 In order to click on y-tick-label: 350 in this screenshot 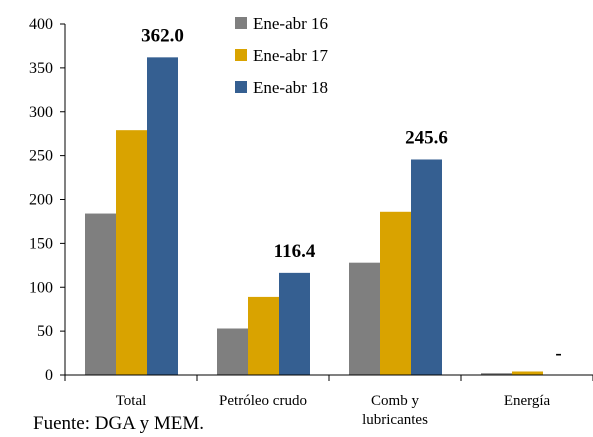, I will do `click(41, 68)`.